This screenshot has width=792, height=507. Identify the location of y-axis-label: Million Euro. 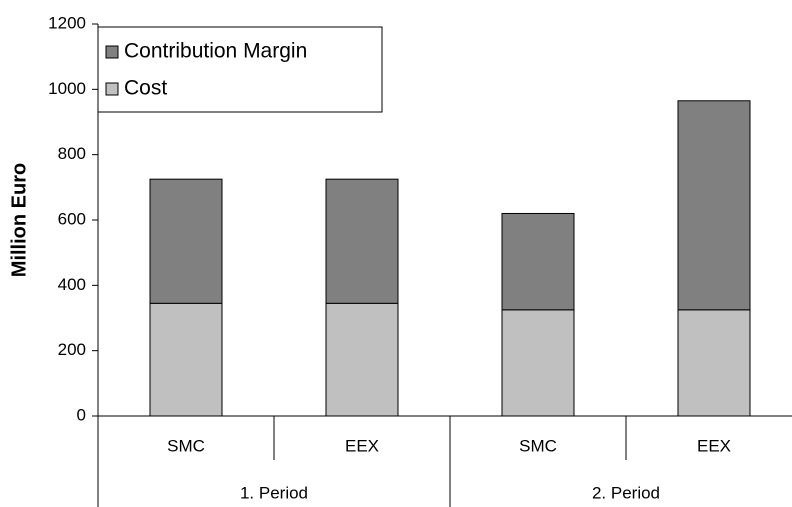
(19, 220).